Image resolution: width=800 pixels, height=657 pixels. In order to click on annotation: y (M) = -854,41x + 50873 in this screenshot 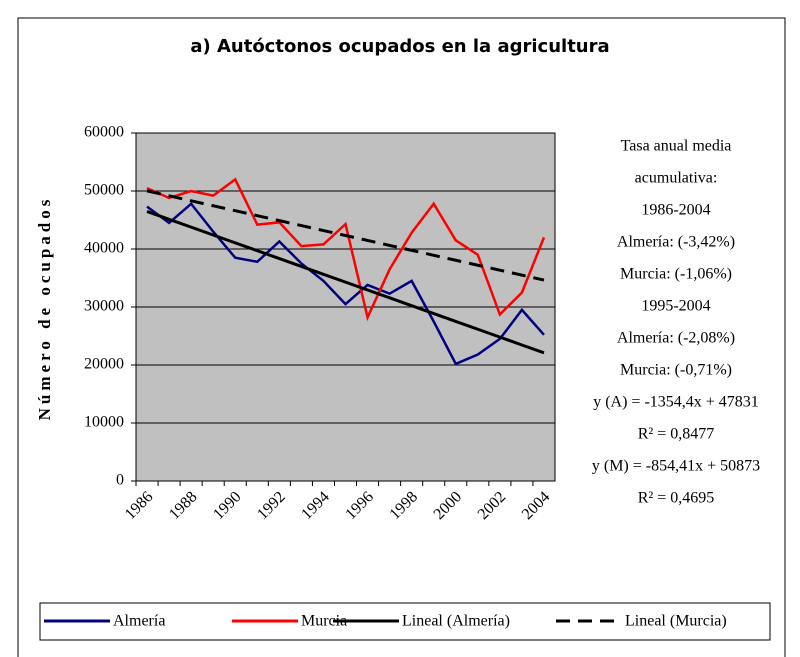, I will do `click(676, 466)`.